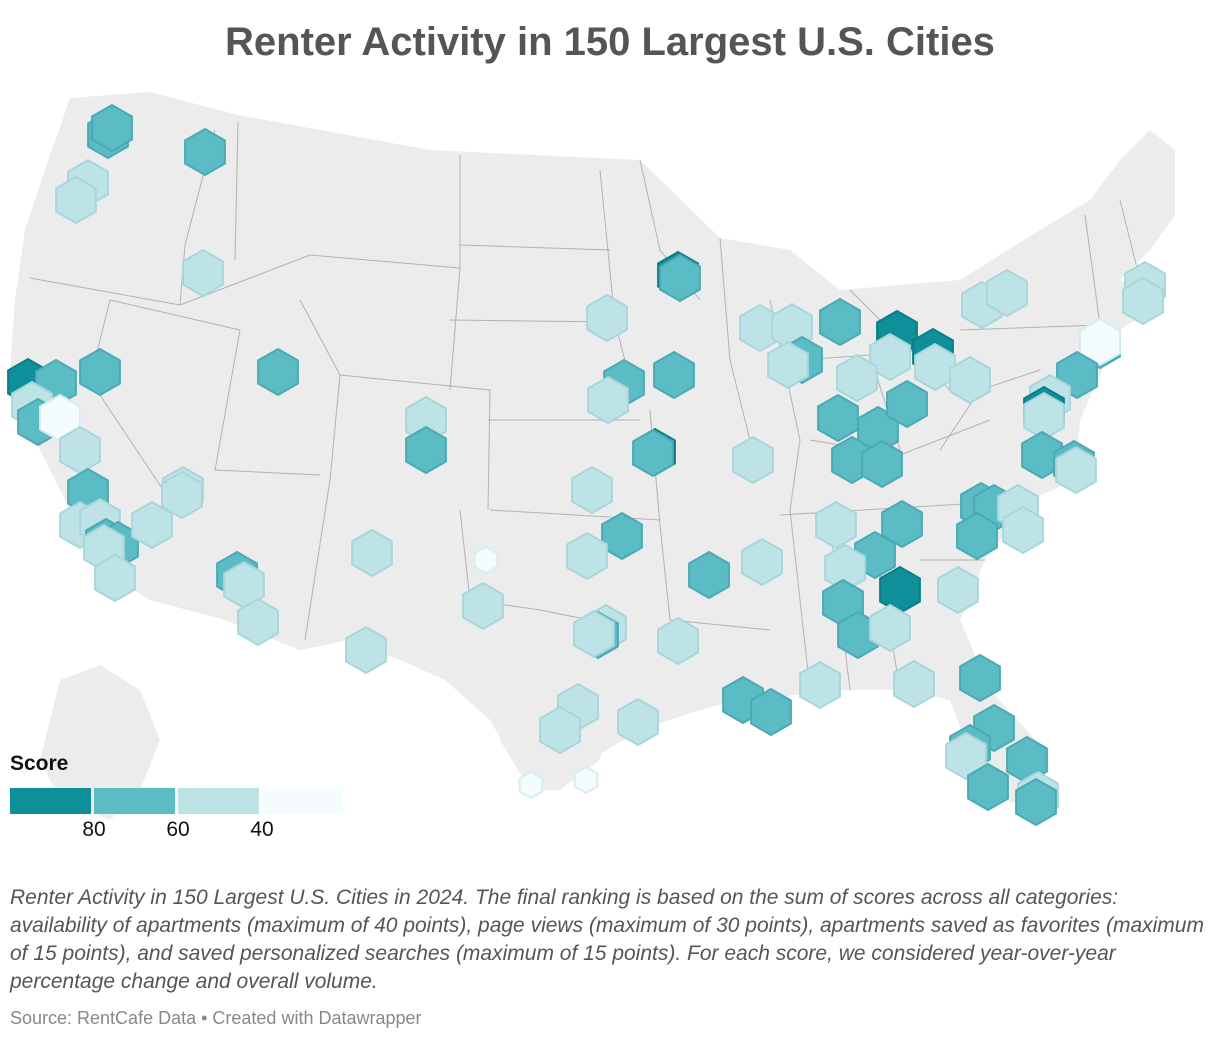 The image size is (1220, 1042). Describe the element at coordinates (94, 829) in the screenshot. I see `legend-tick-80: 80` at that location.